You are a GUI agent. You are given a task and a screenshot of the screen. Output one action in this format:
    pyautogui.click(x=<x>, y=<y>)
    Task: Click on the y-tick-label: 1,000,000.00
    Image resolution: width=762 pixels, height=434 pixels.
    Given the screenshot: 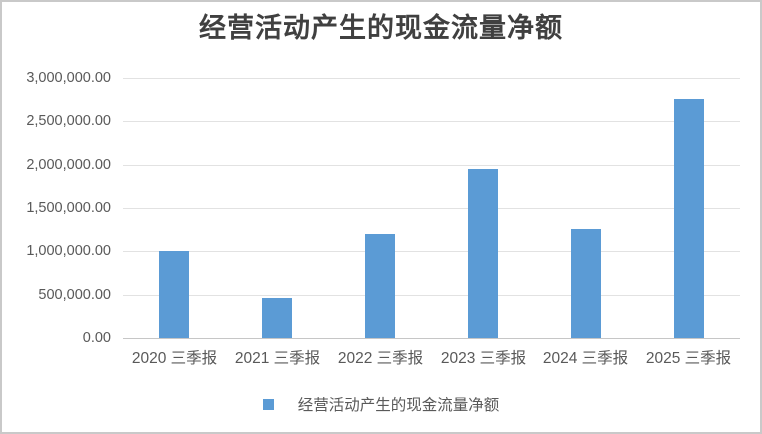 What is the action you would take?
    pyautogui.click(x=68, y=251)
    